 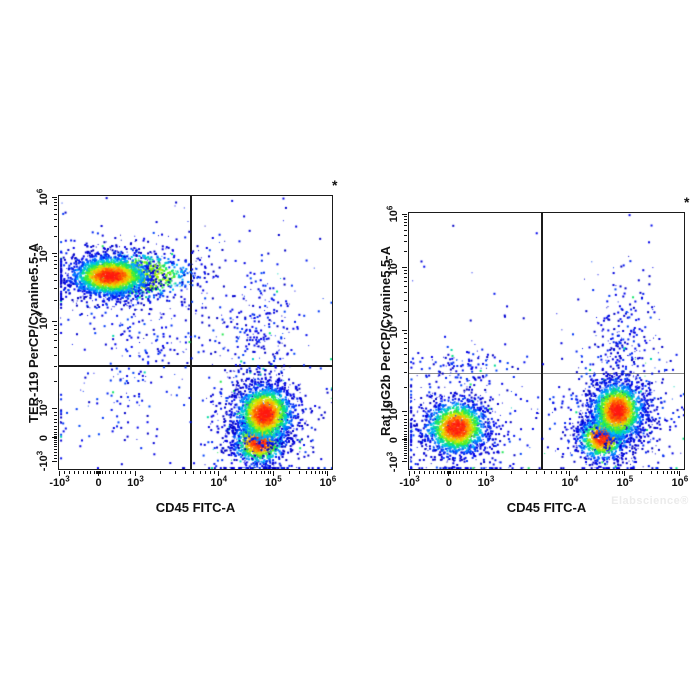 What do you see at coordinates (650, 501) in the screenshot?
I see `watermark: Elabscience®` at bounding box center [650, 501].